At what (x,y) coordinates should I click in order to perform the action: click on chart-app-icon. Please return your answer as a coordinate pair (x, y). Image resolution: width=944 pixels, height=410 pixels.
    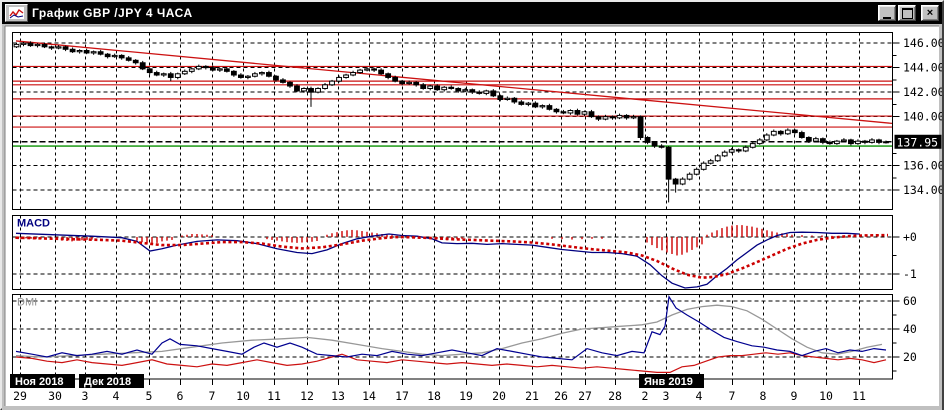
    Looking at the image, I should click on (16, 13).